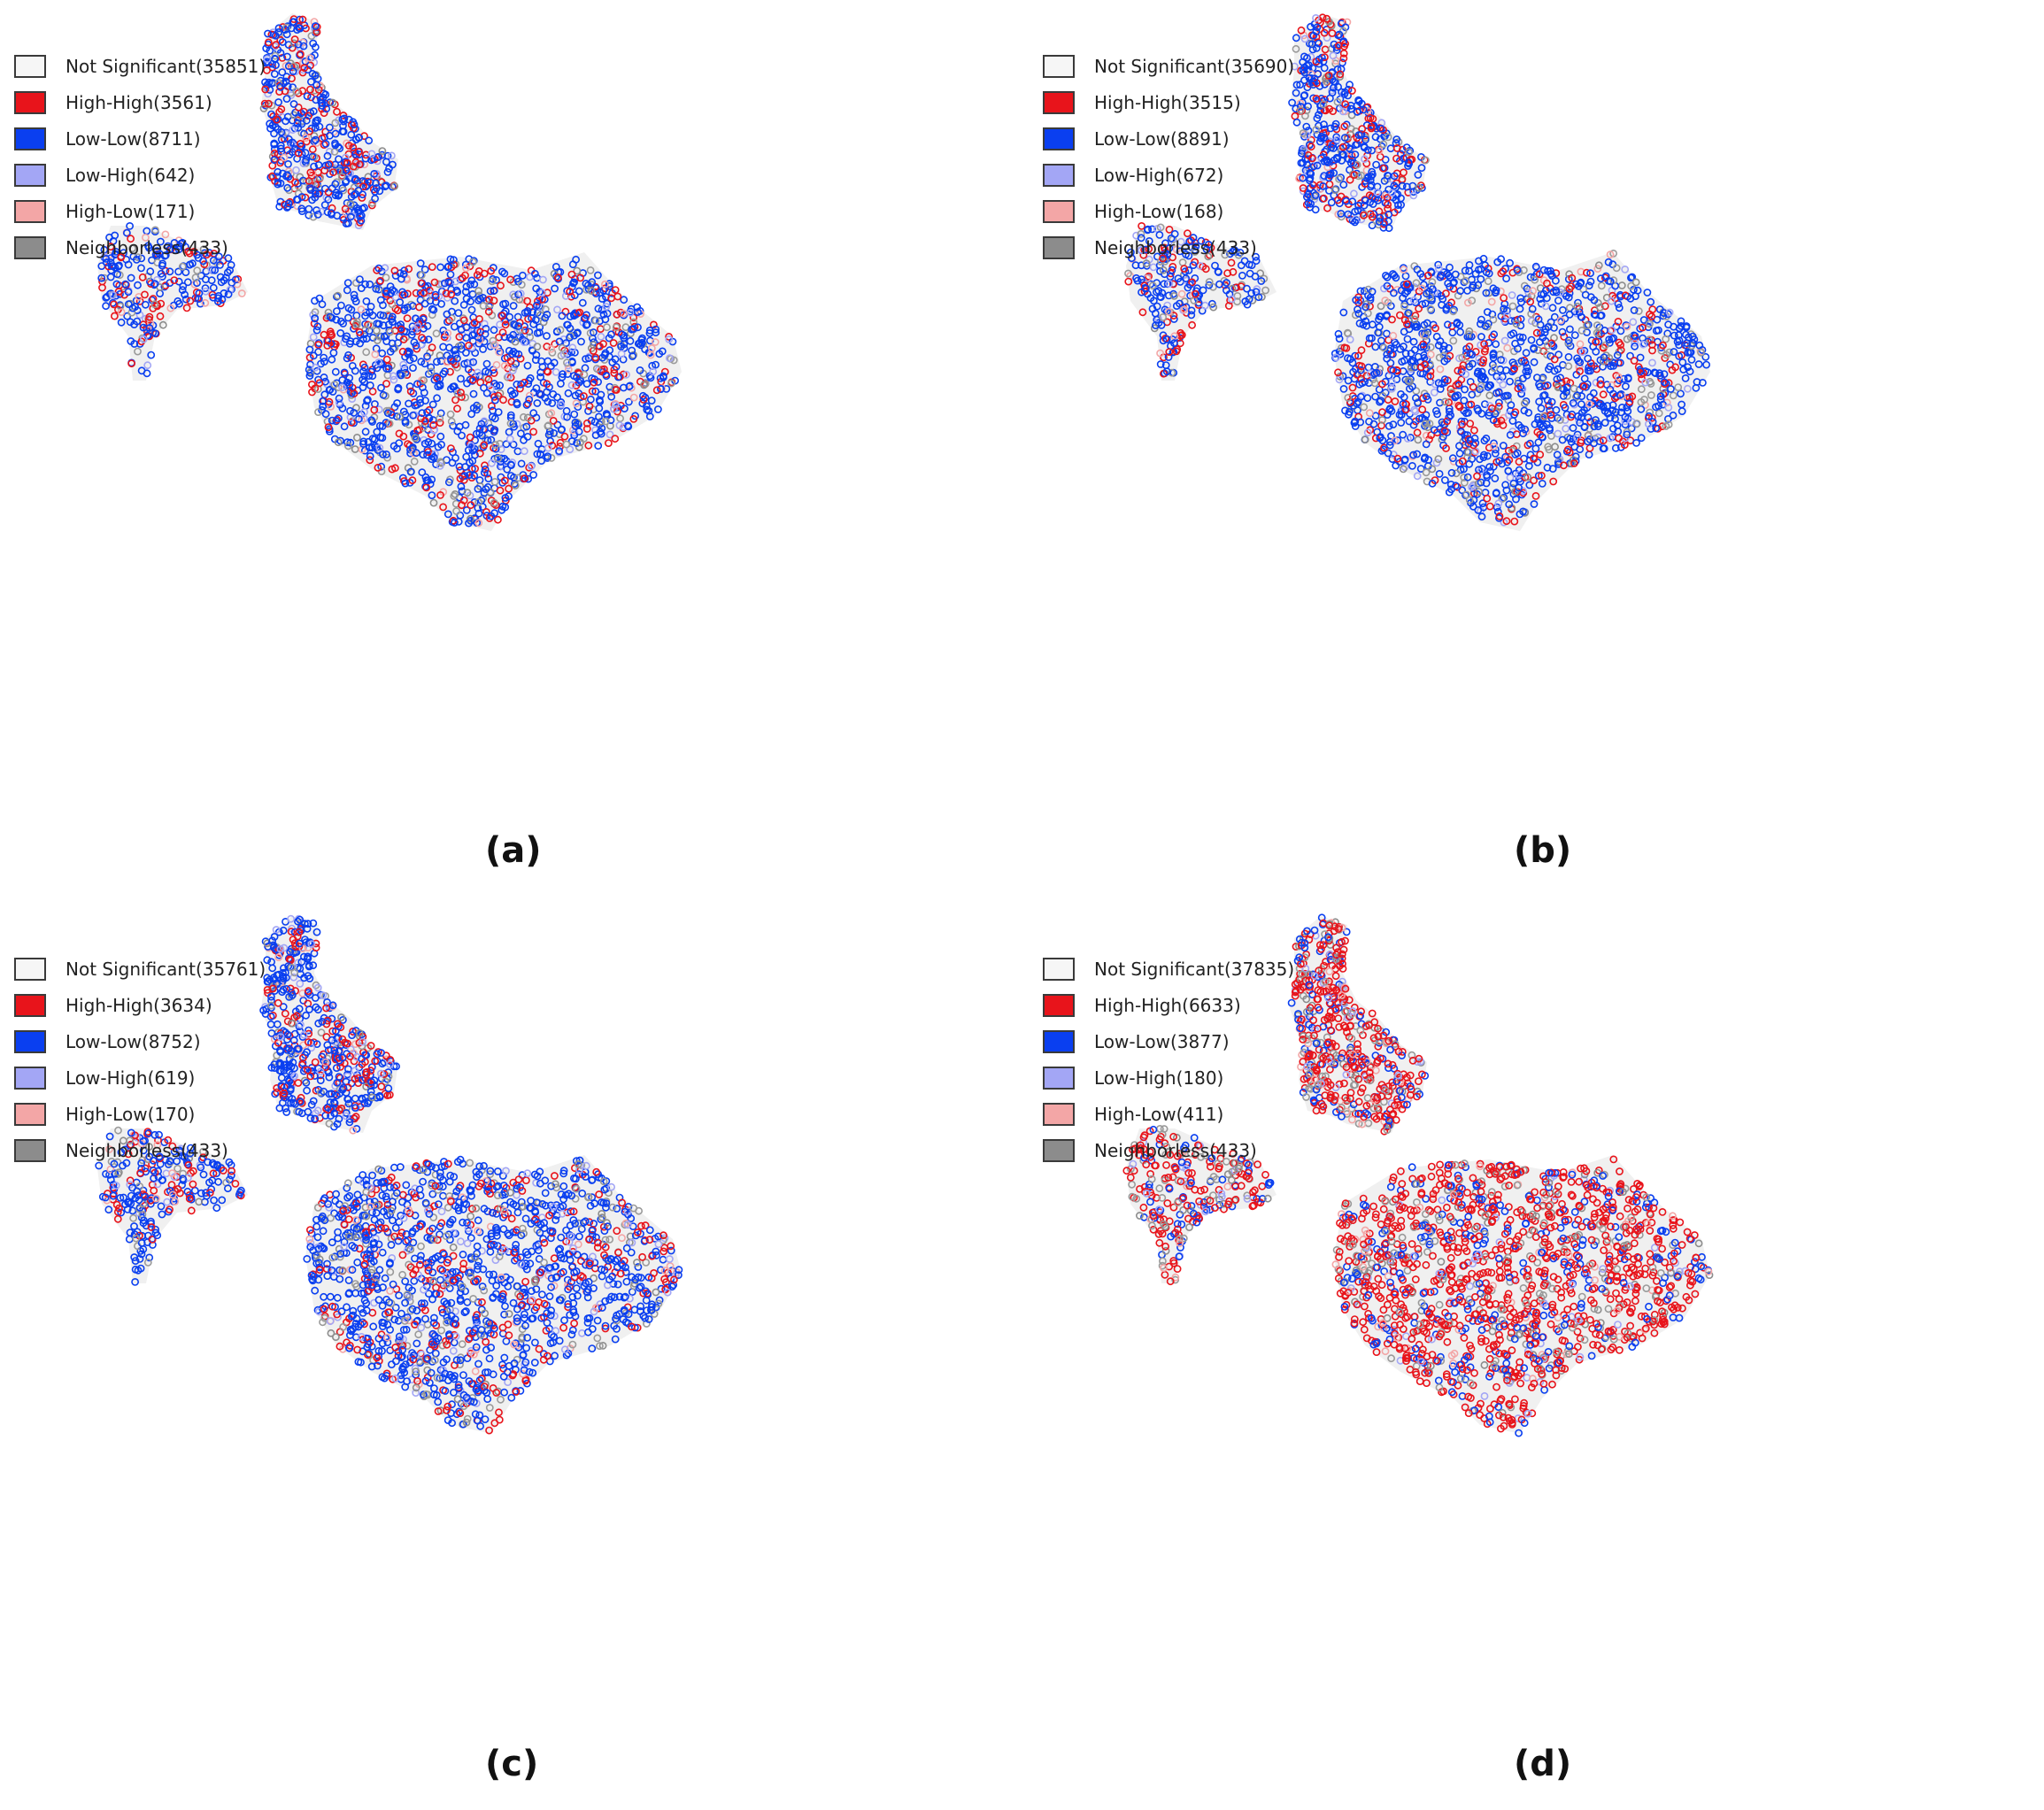  What do you see at coordinates (1168, 138) in the screenshot?
I see `legend-row: Low-Low (8891)` at bounding box center [1168, 138].